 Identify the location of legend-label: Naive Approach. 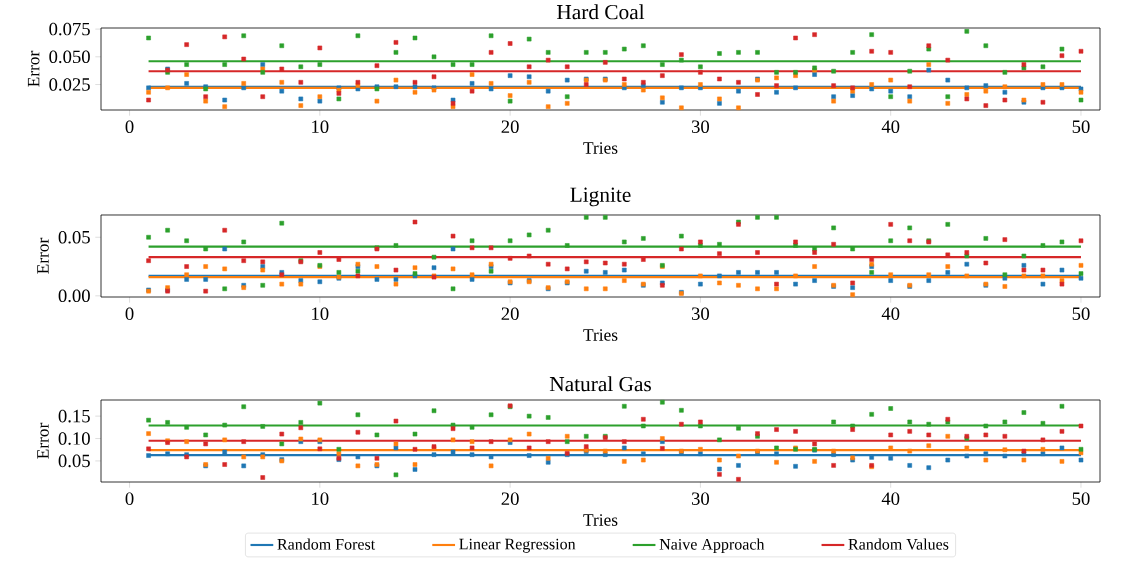
(712, 545).